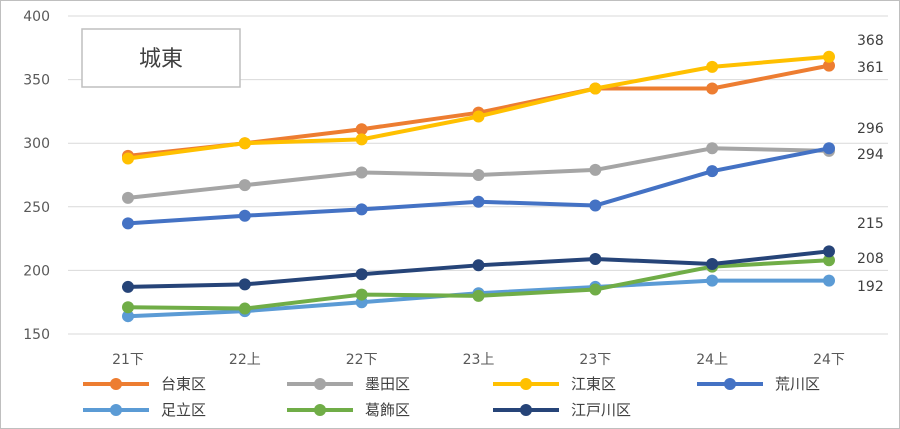  What do you see at coordinates (348, 410) in the screenshot?
I see `legend-item: 葛飾区` at bounding box center [348, 410].